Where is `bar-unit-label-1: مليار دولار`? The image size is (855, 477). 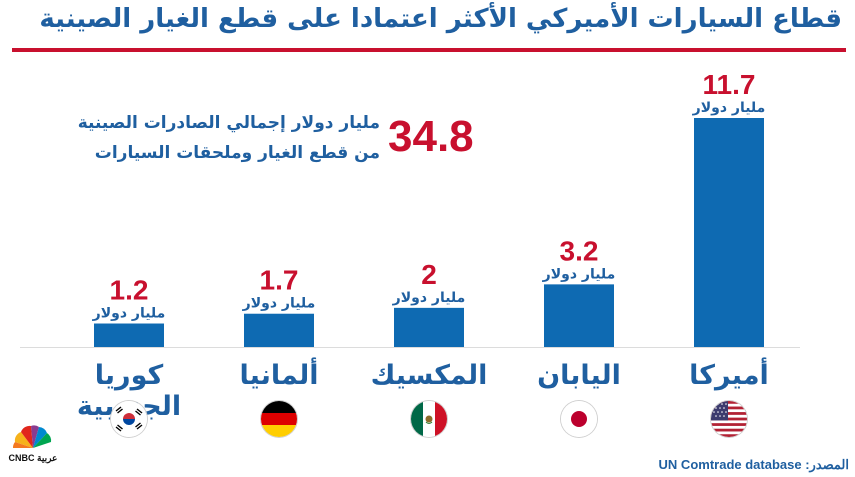 bar-unit-label-1: مليار دولار is located at coordinates (279, 304).